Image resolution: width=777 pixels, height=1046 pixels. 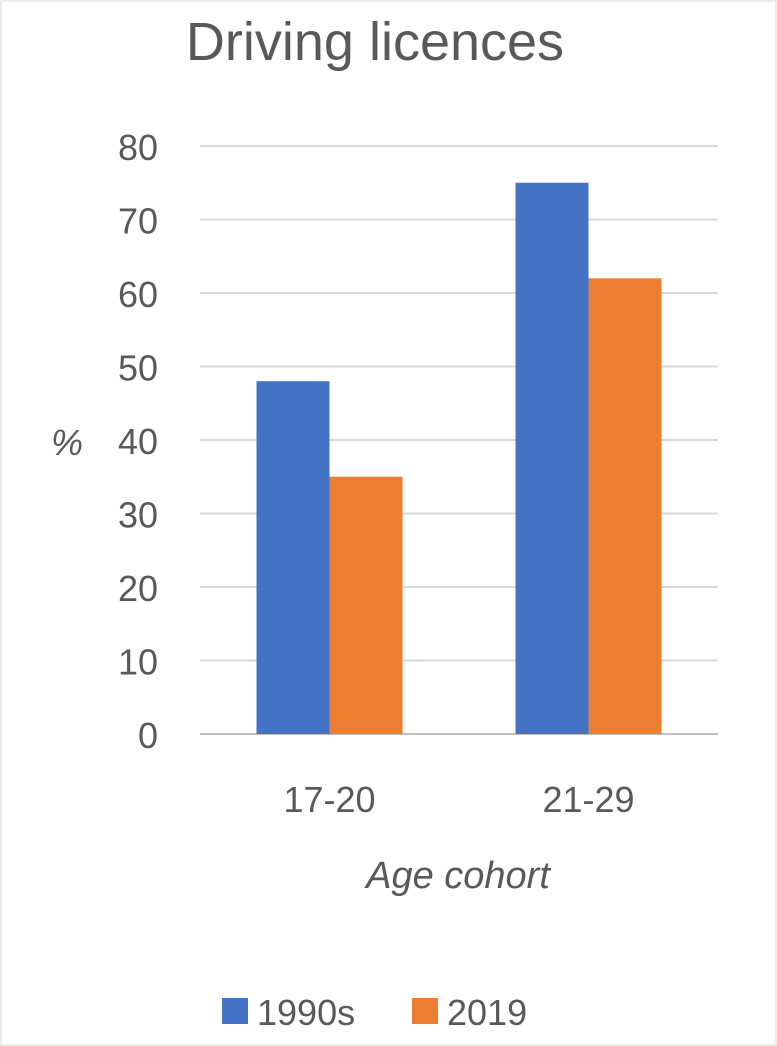 I want to click on chart-title: Driving licences, so click(x=375, y=42).